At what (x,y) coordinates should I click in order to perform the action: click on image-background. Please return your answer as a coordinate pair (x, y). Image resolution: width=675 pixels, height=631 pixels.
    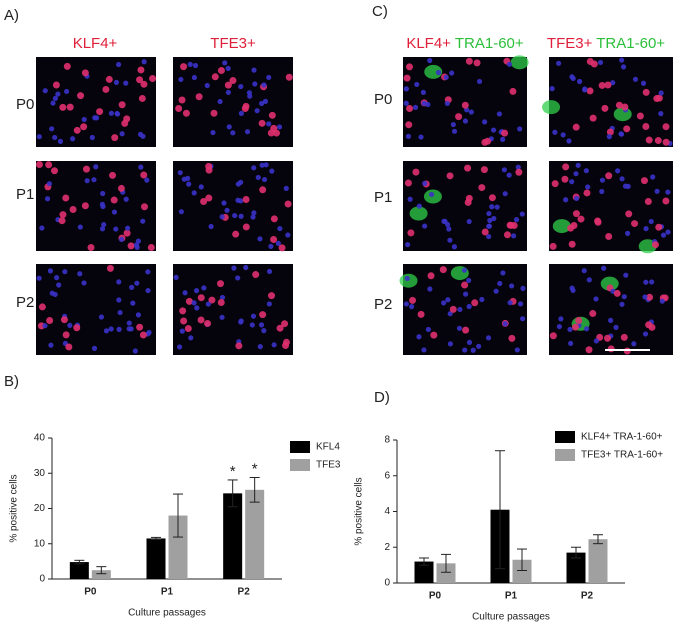
    Looking at the image, I should click on (96, 309).